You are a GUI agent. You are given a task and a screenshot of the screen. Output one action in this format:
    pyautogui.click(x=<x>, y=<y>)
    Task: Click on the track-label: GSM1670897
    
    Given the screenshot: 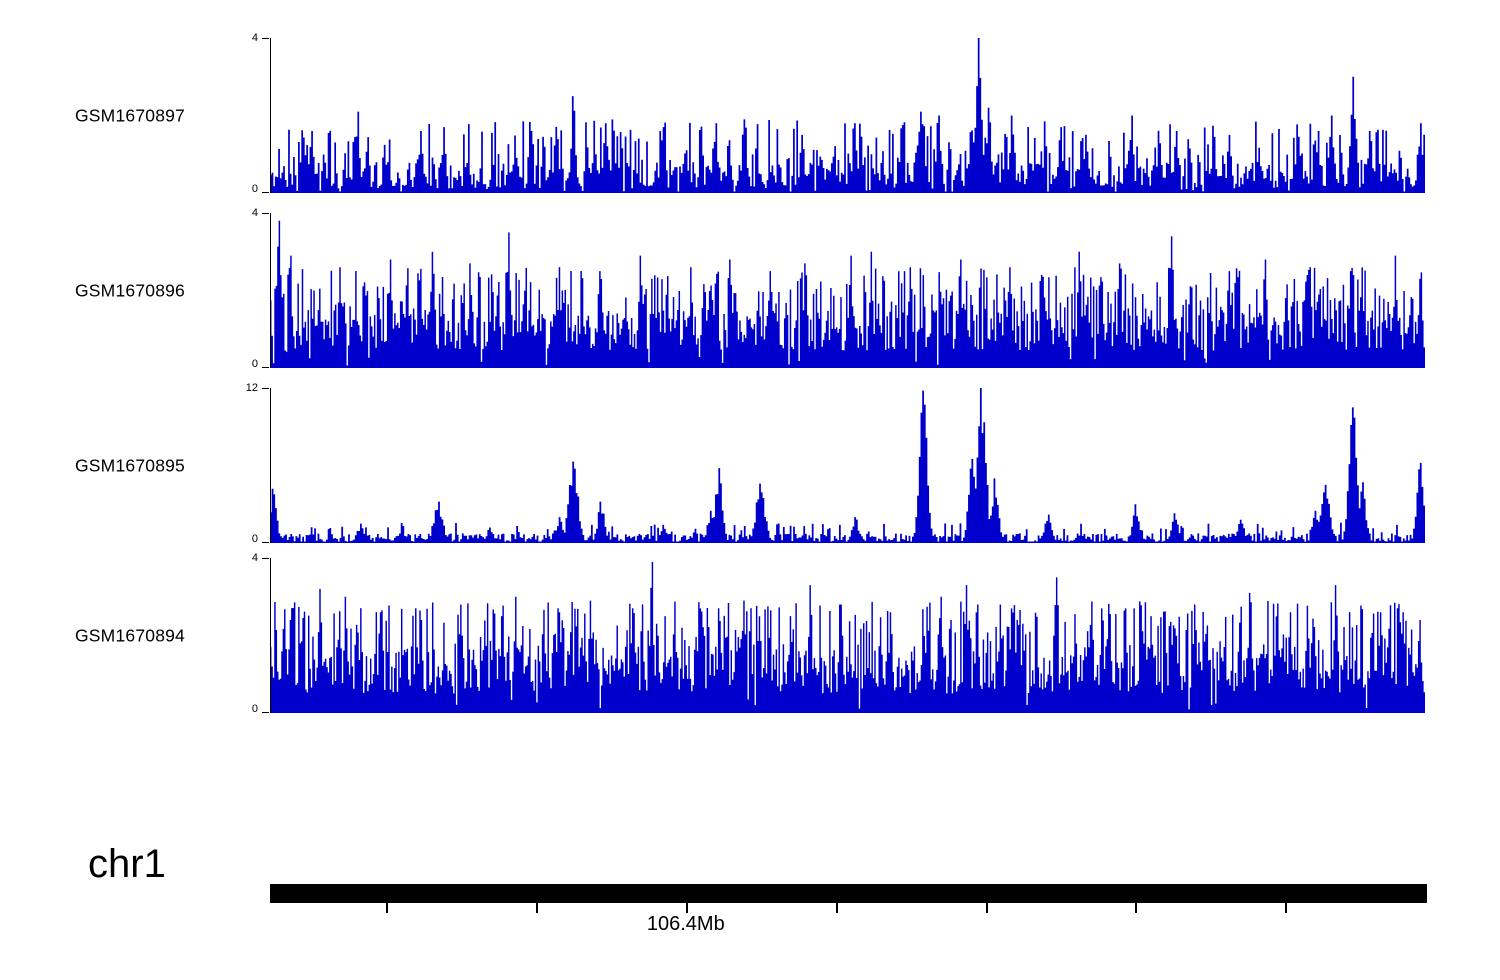 What is the action you would take?
    pyautogui.click(x=130, y=115)
    